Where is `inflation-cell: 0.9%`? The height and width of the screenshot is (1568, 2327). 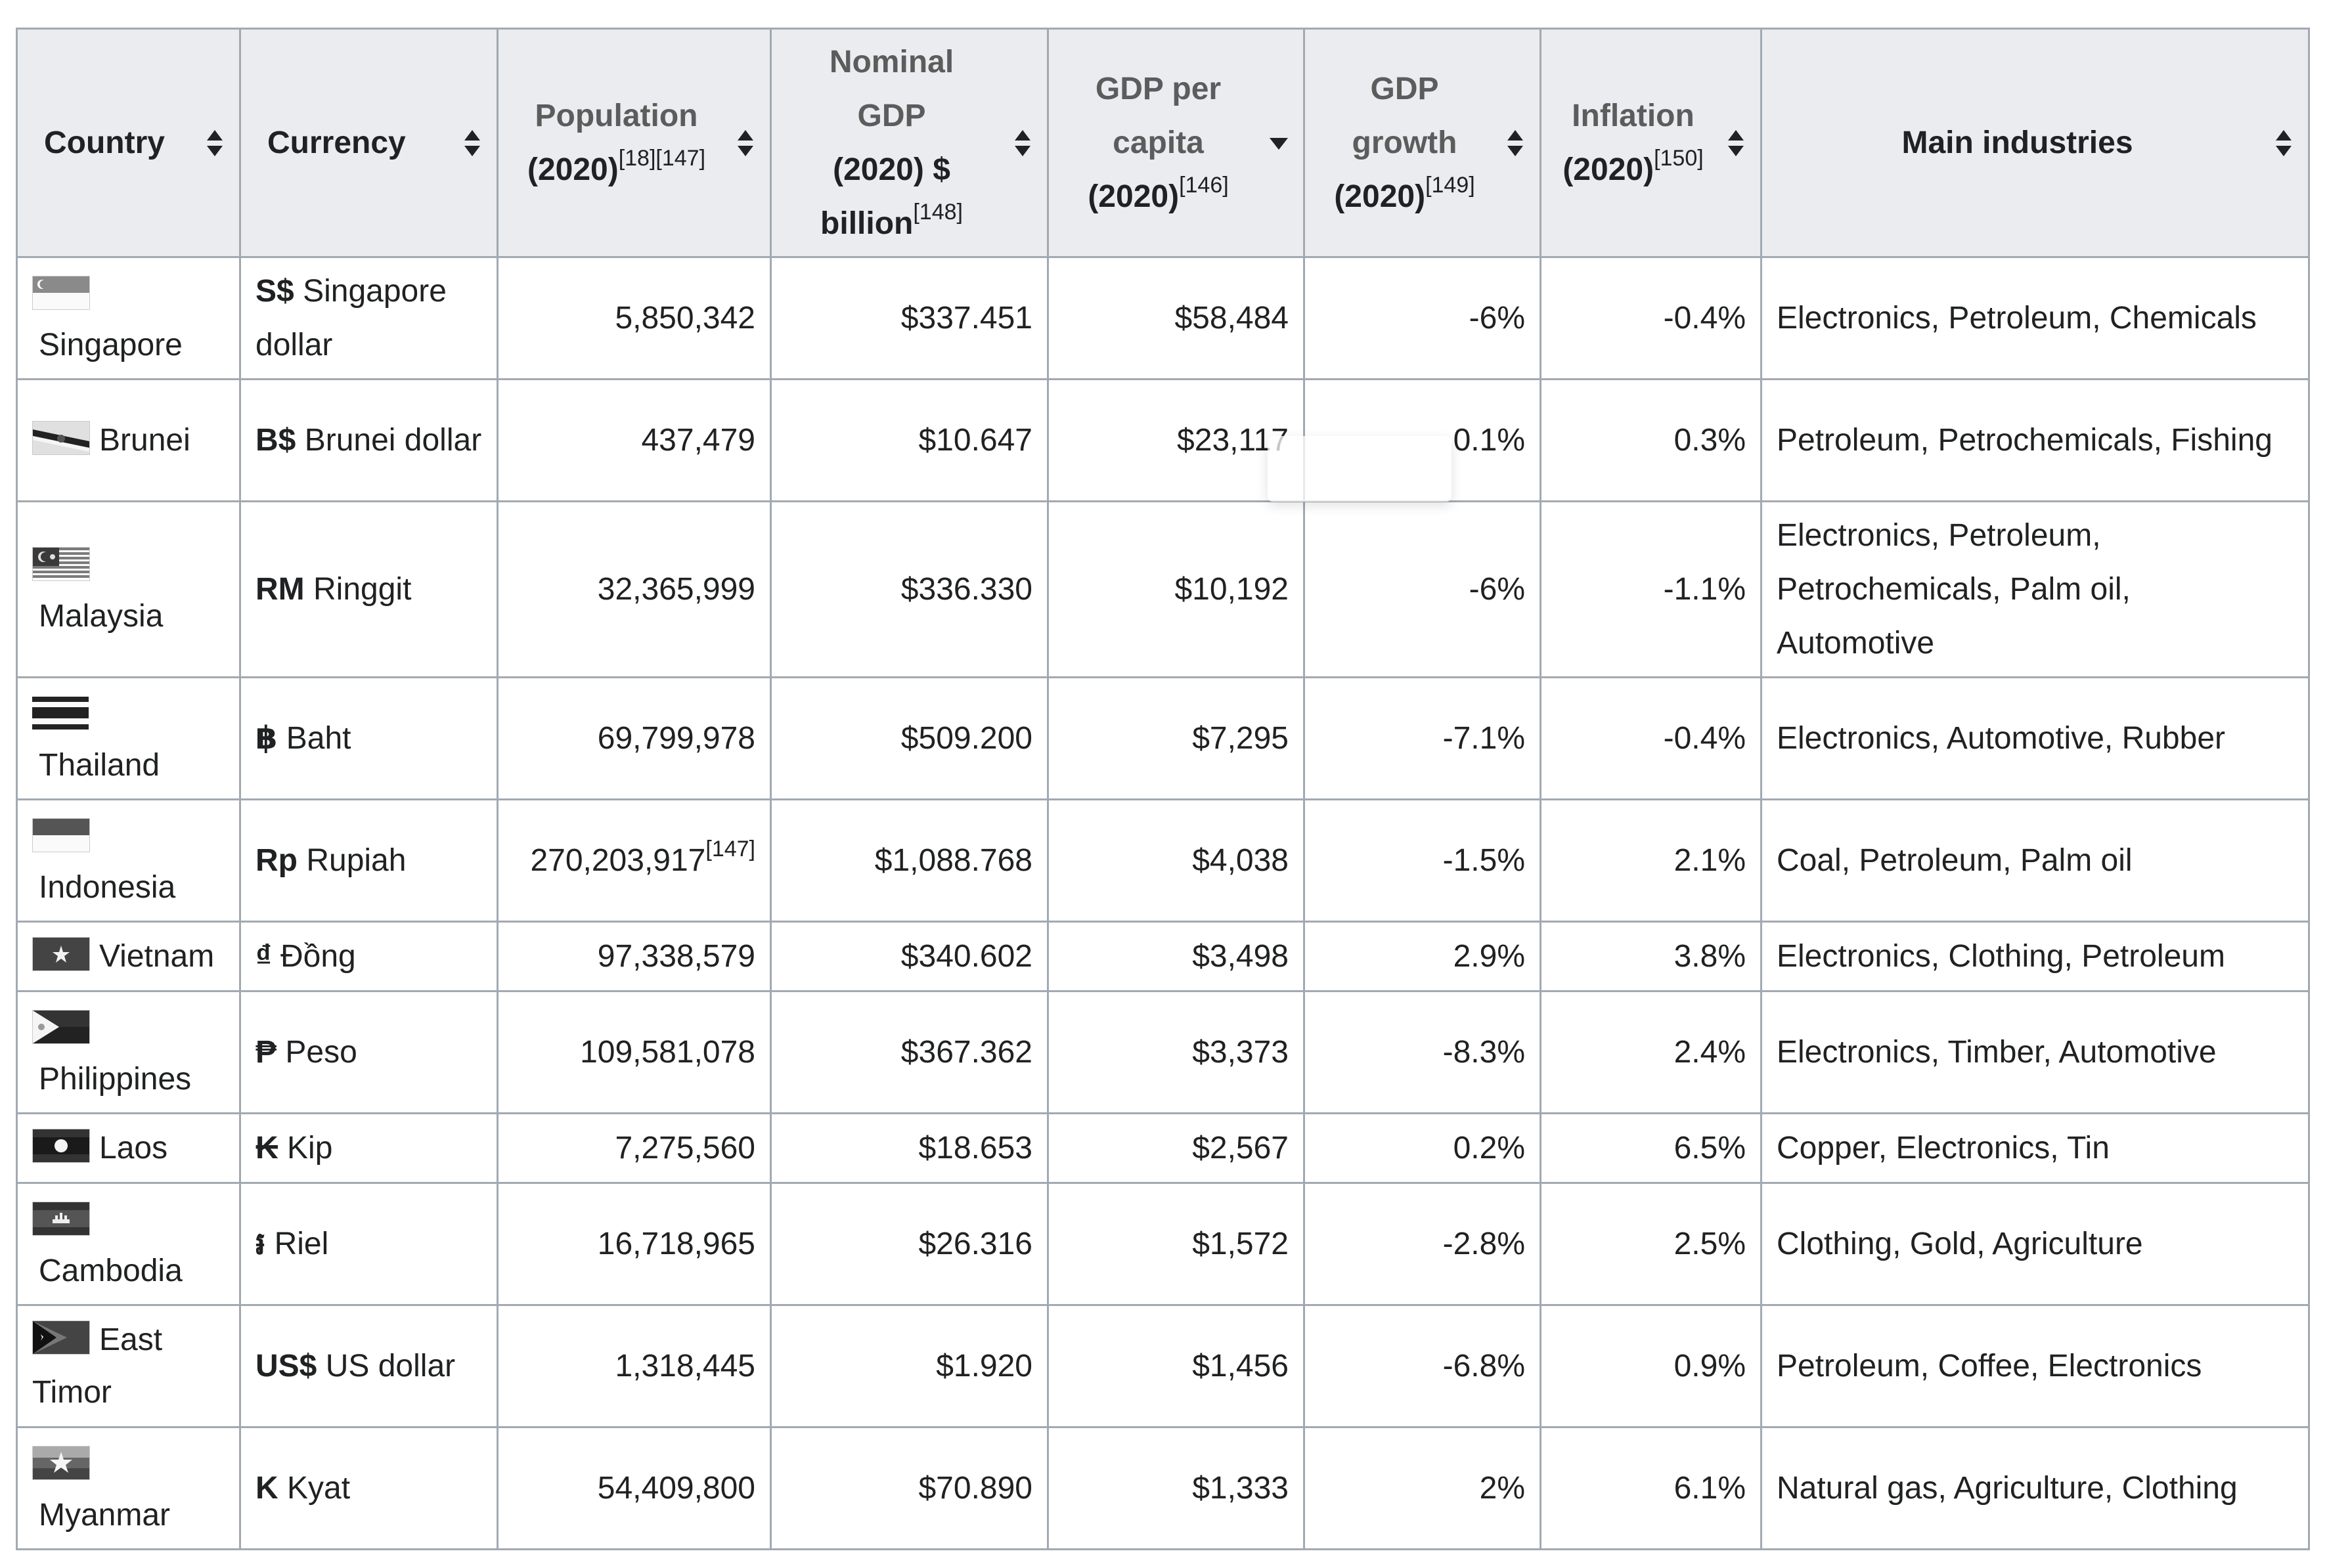 inflation-cell: 0.9% is located at coordinates (1651, 1366).